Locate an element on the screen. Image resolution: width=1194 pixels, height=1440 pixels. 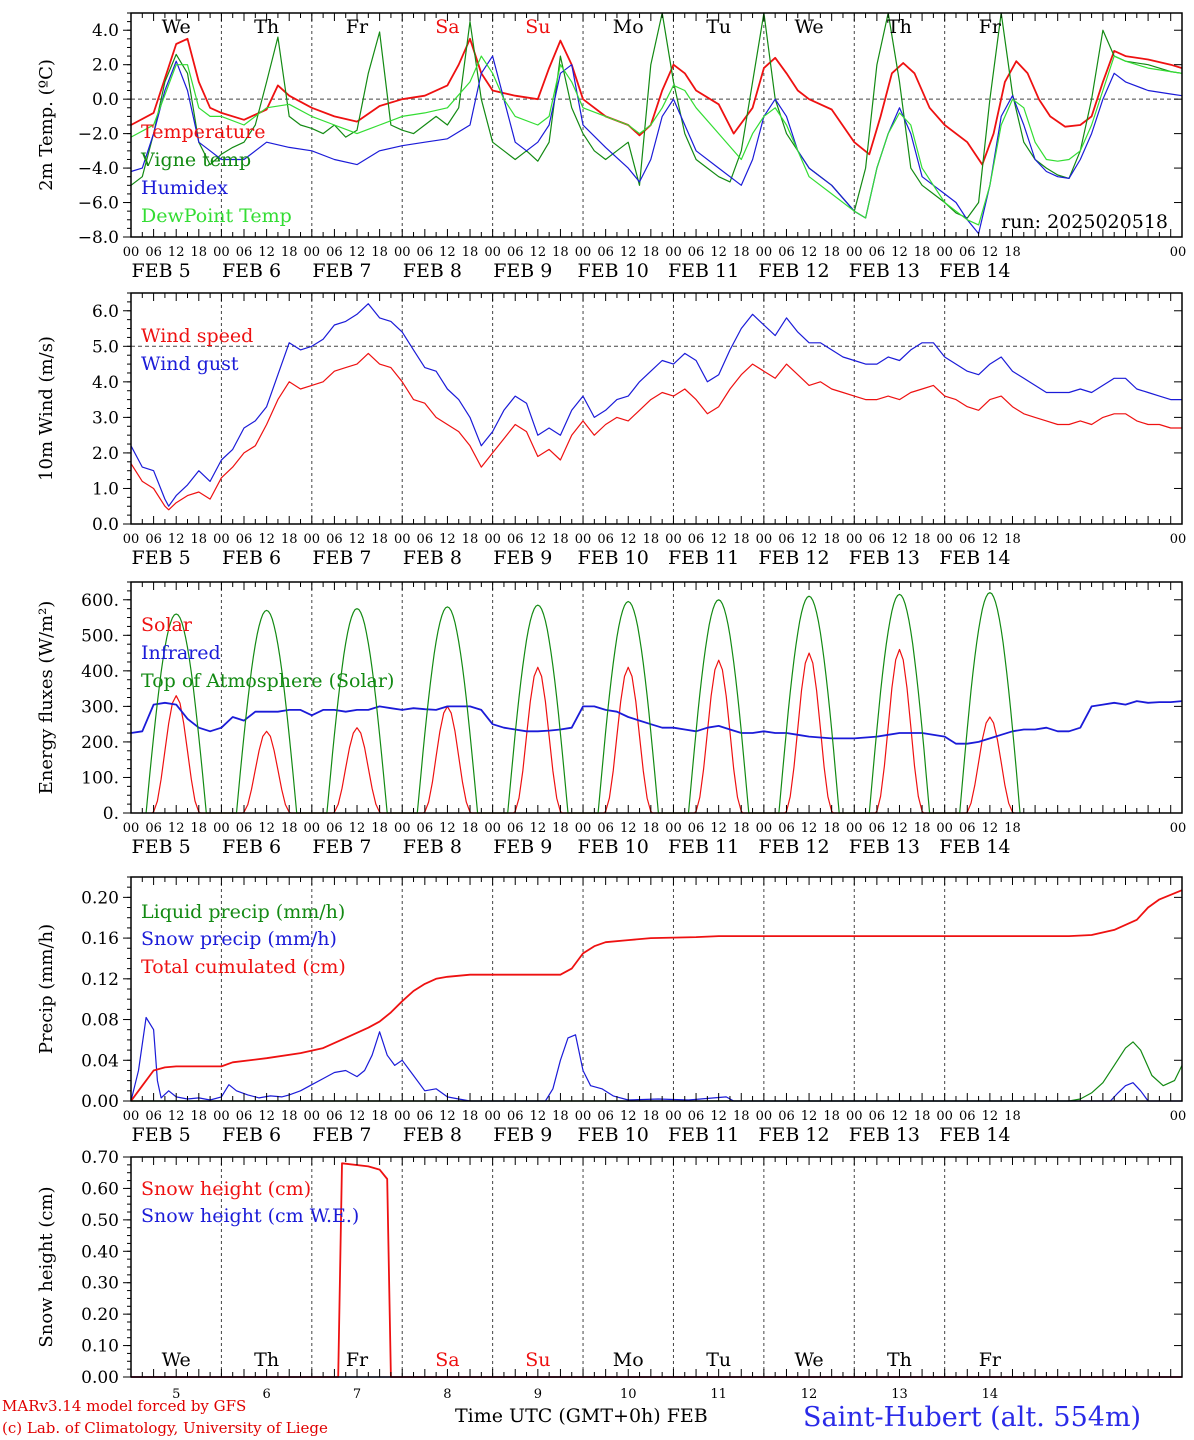
date-label: FEB 13 is located at coordinates (884, 1135).